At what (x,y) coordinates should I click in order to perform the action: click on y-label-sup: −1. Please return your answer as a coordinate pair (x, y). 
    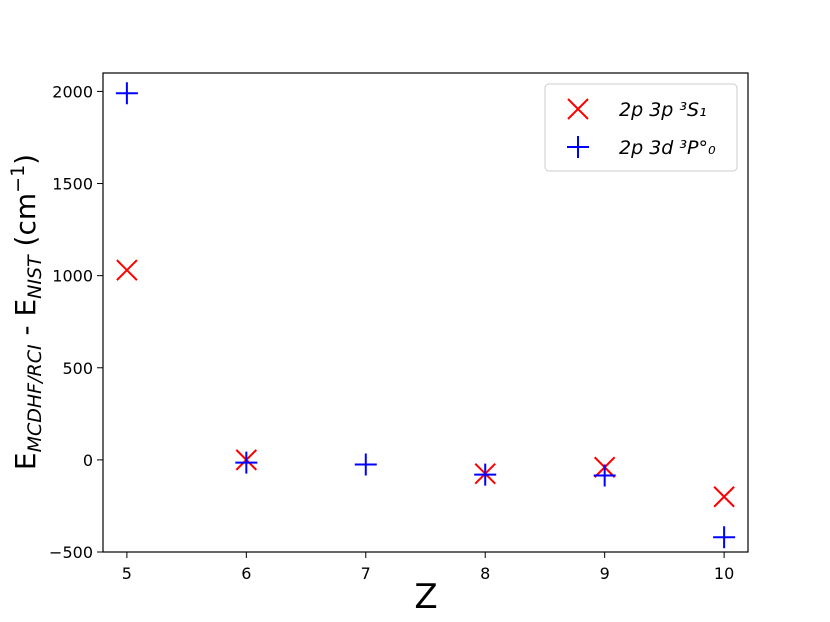
    Looking at the image, I should click on (18, 179).